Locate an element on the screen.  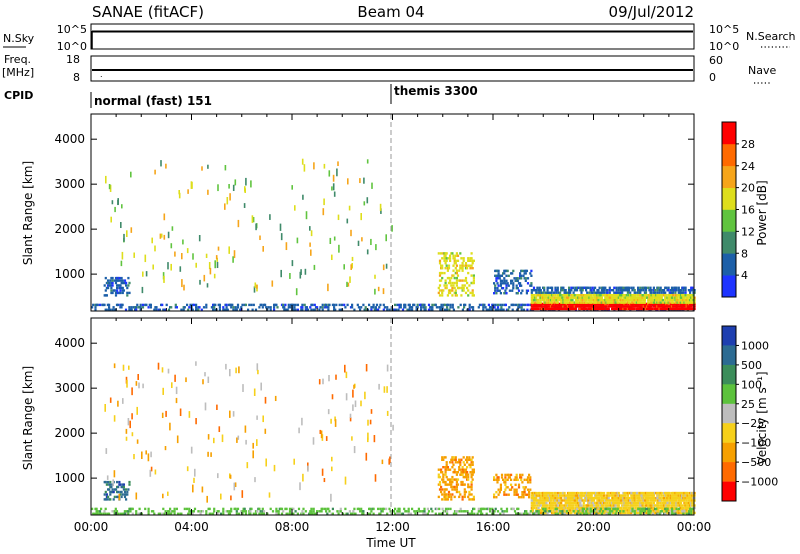
freq-frame is located at coordinates (392, 68).